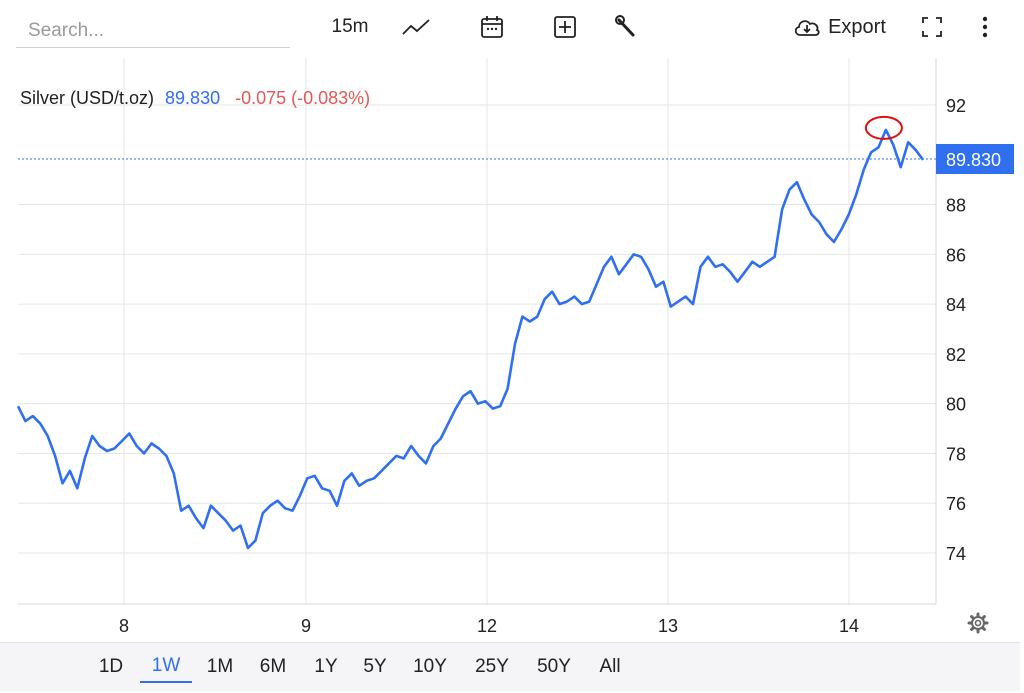 This screenshot has width=1024, height=693. I want to click on y-tick-label: 82, so click(956, 355).